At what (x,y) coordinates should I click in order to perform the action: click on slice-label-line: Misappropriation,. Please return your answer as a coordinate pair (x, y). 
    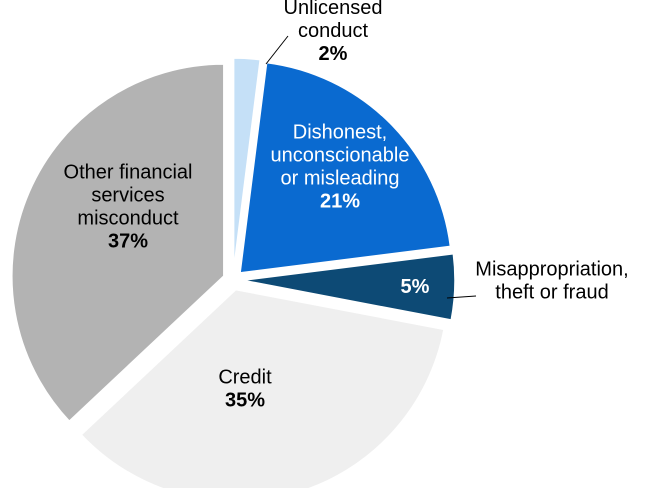
    Looking at the image, I should click on (551, 270).